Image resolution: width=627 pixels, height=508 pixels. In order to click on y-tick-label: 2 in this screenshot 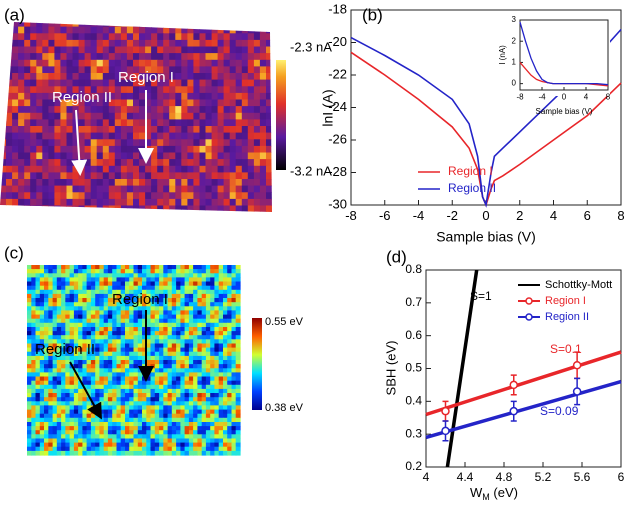, I will do `click(514, 40)`.